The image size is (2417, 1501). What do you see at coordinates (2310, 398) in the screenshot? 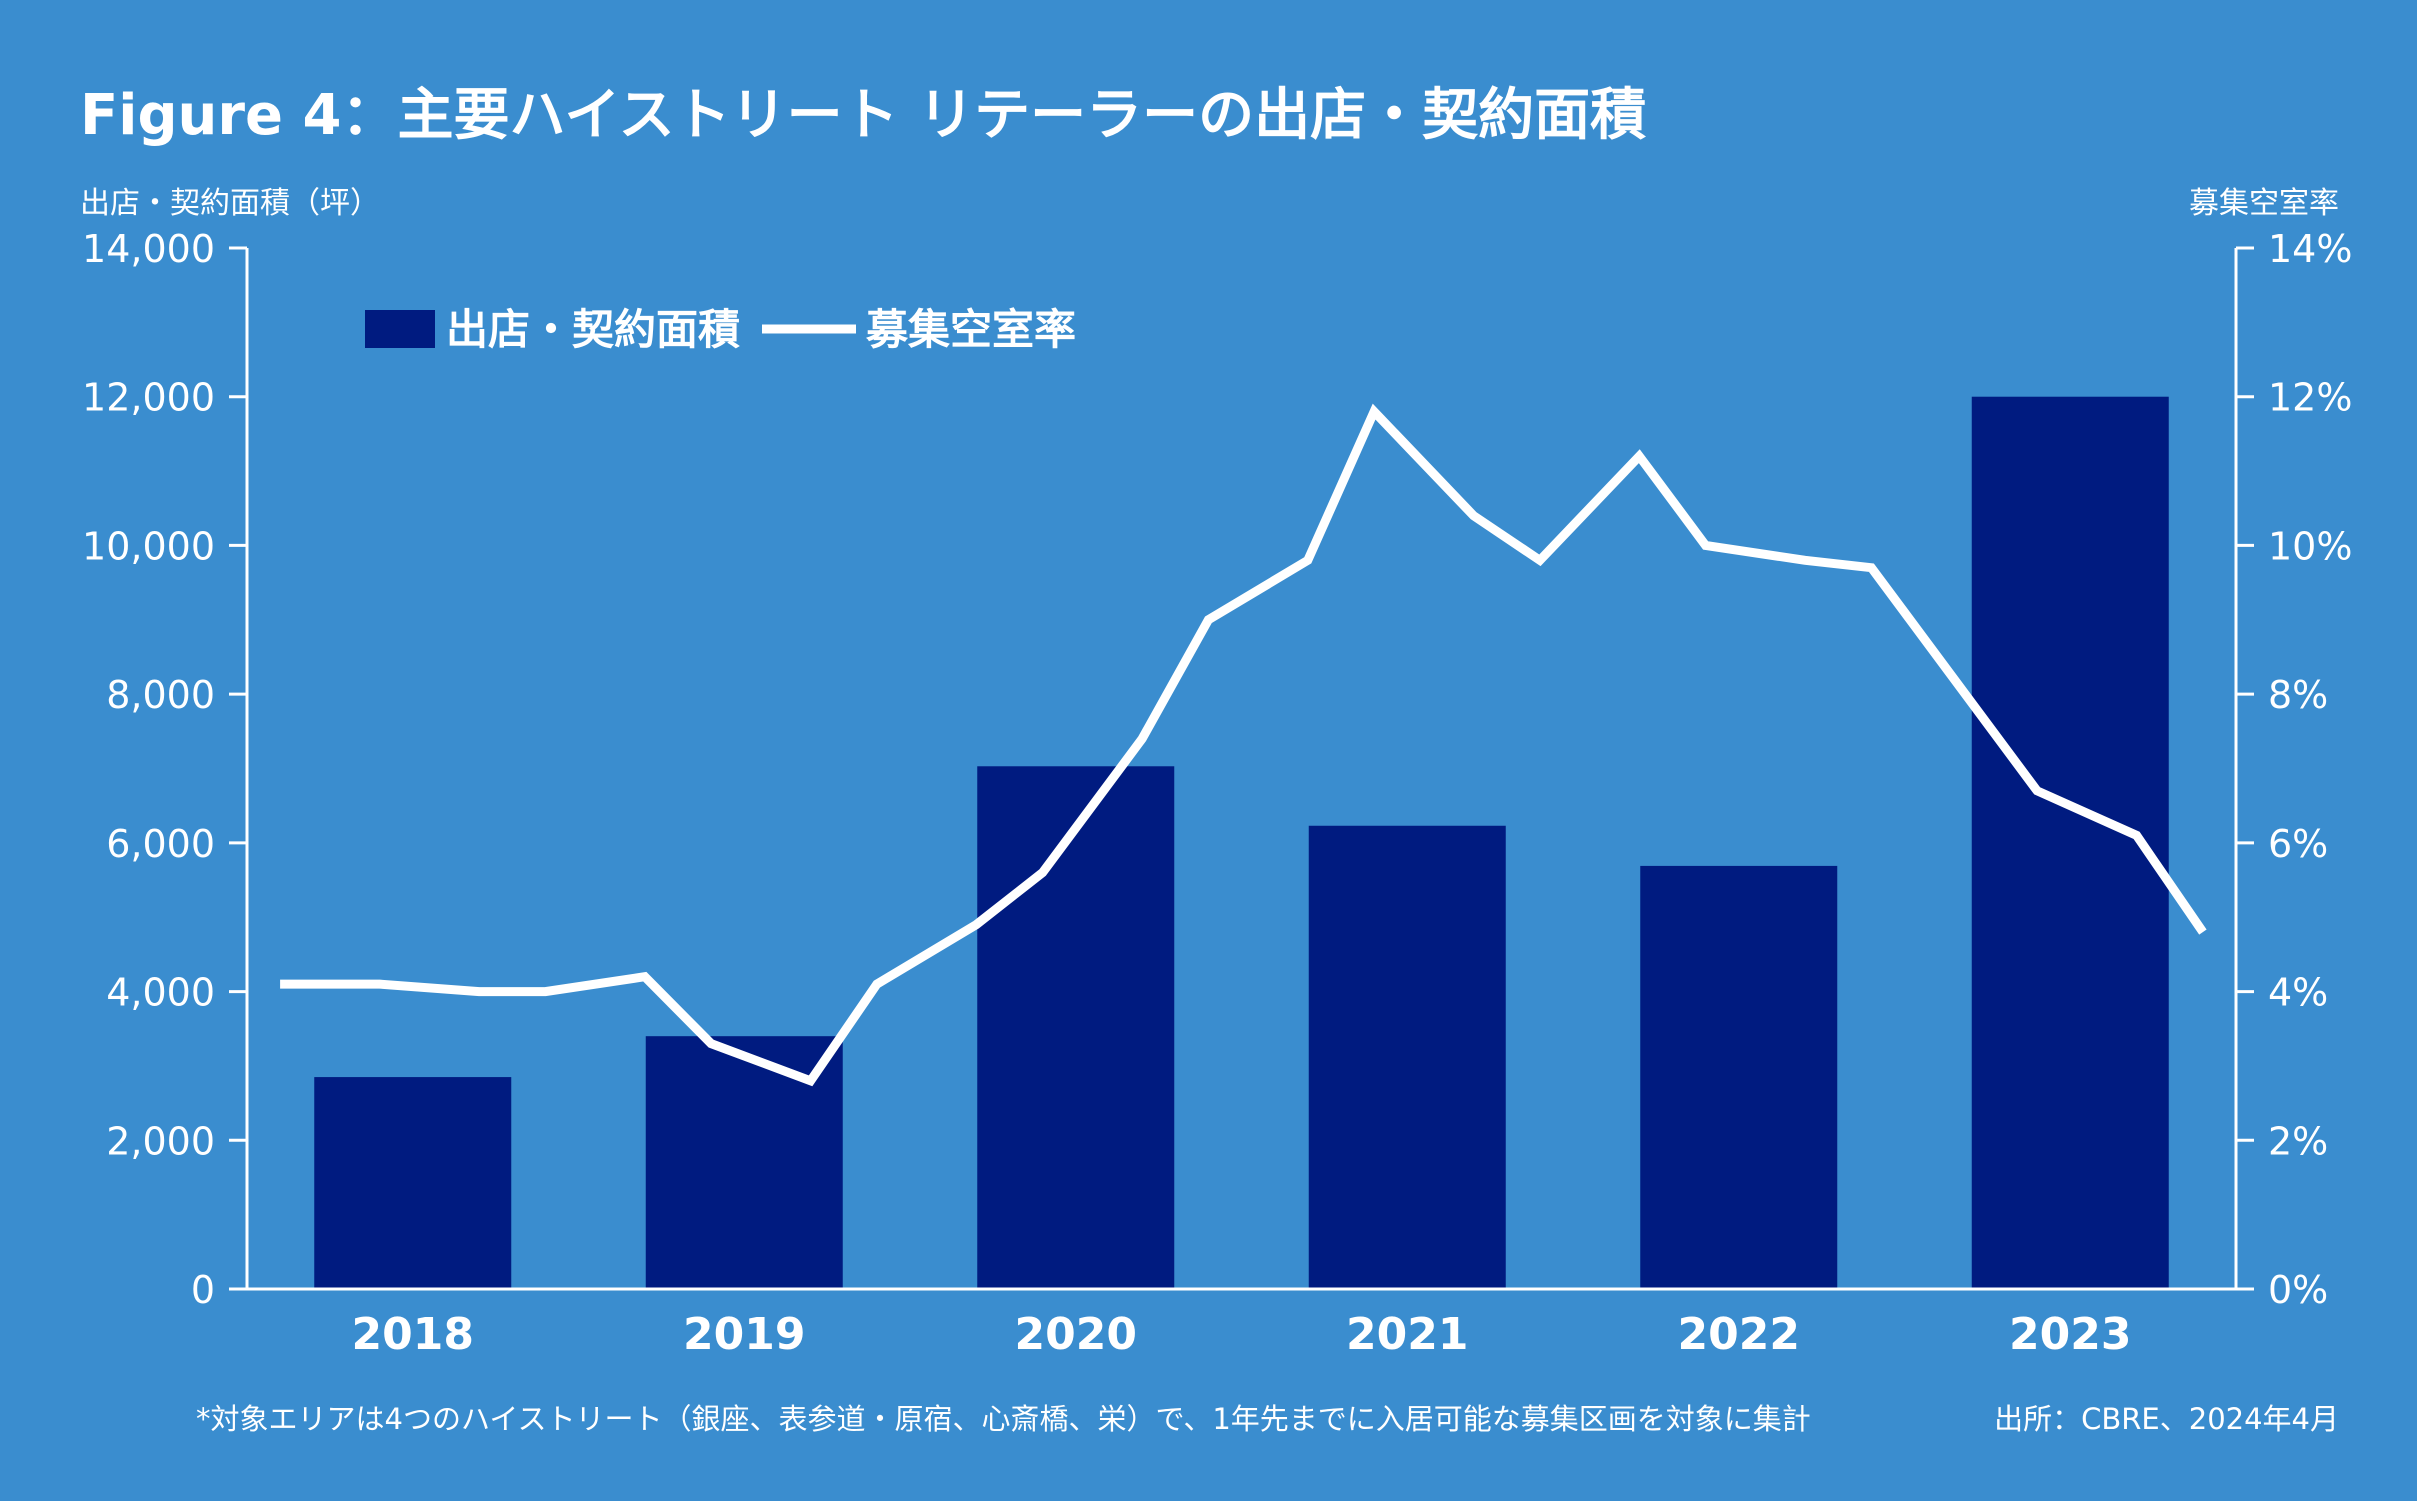
I see `right-tick-label: 12%` at bounding box center [2310, 398].